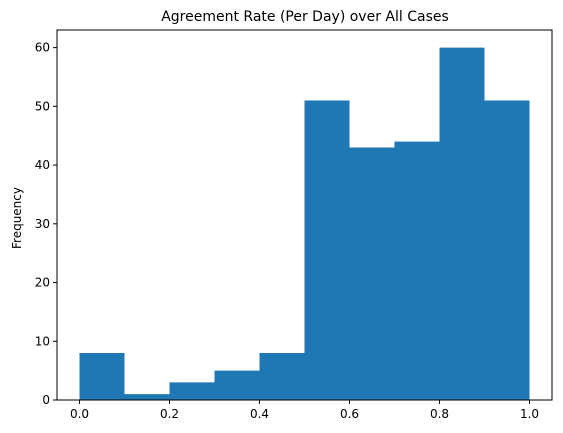 Image resolution: width=563 pixels, height=433 pixels. I want to click on x-tick-label: 0.4, so click(259, 414).